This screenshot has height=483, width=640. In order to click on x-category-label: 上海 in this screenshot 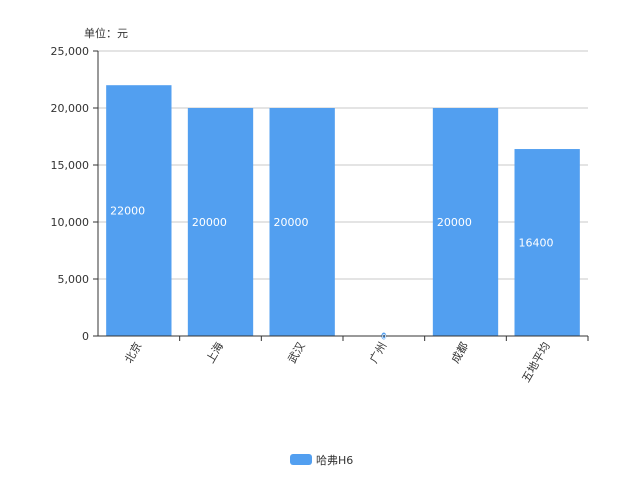, I will do `click(214, 353)`.